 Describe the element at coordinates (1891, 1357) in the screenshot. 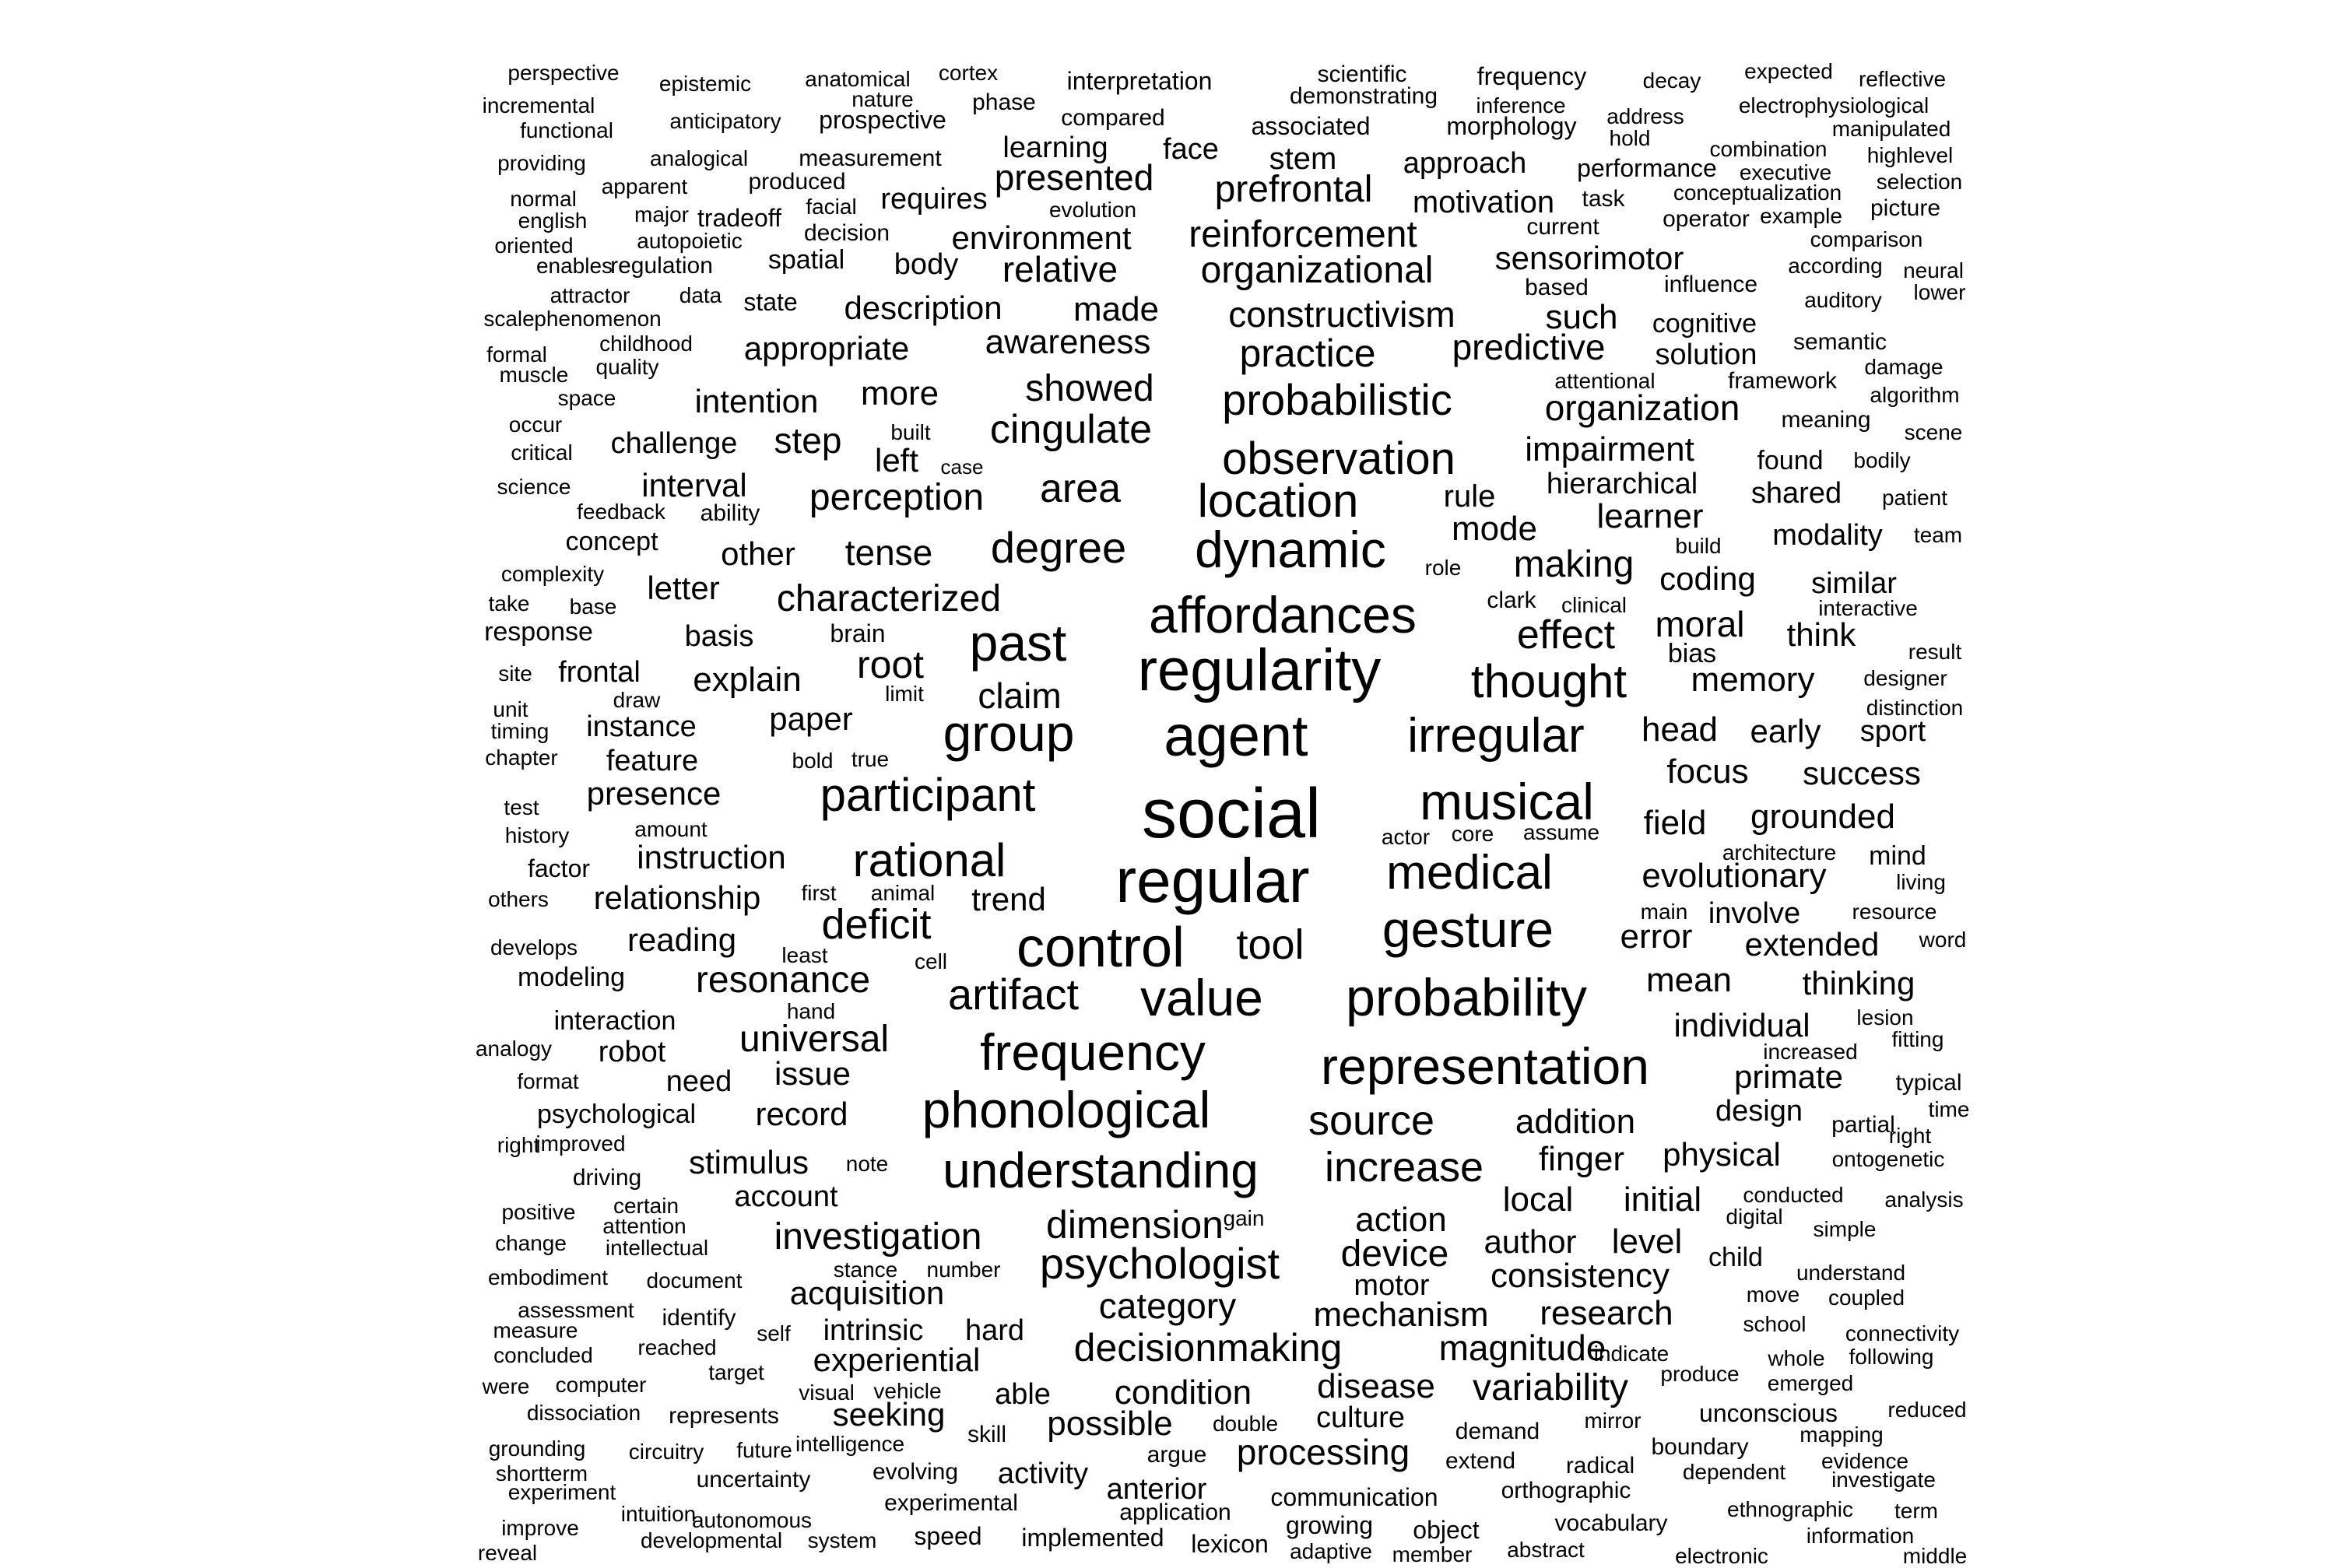

I see `cloud-word: following` at that location.